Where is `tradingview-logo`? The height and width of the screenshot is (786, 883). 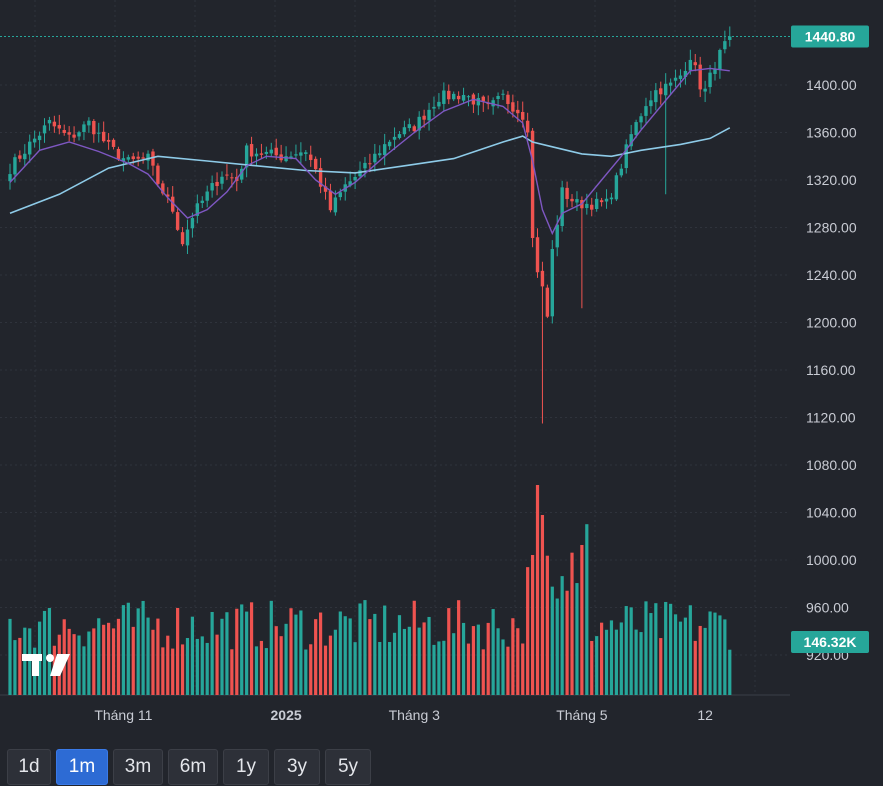
tradingview-logo is located at coordinates (46, 665).